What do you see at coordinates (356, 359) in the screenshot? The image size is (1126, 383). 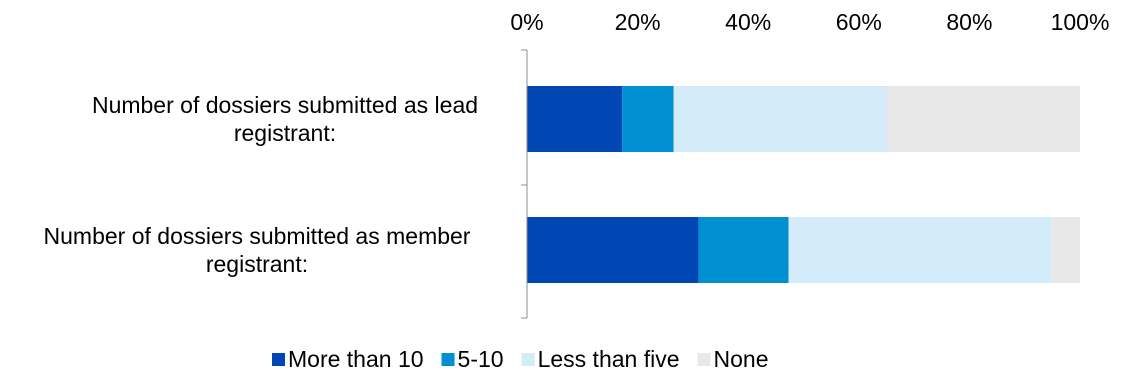 I see `legend-label: More than 10` at bounding box center [356, 359].